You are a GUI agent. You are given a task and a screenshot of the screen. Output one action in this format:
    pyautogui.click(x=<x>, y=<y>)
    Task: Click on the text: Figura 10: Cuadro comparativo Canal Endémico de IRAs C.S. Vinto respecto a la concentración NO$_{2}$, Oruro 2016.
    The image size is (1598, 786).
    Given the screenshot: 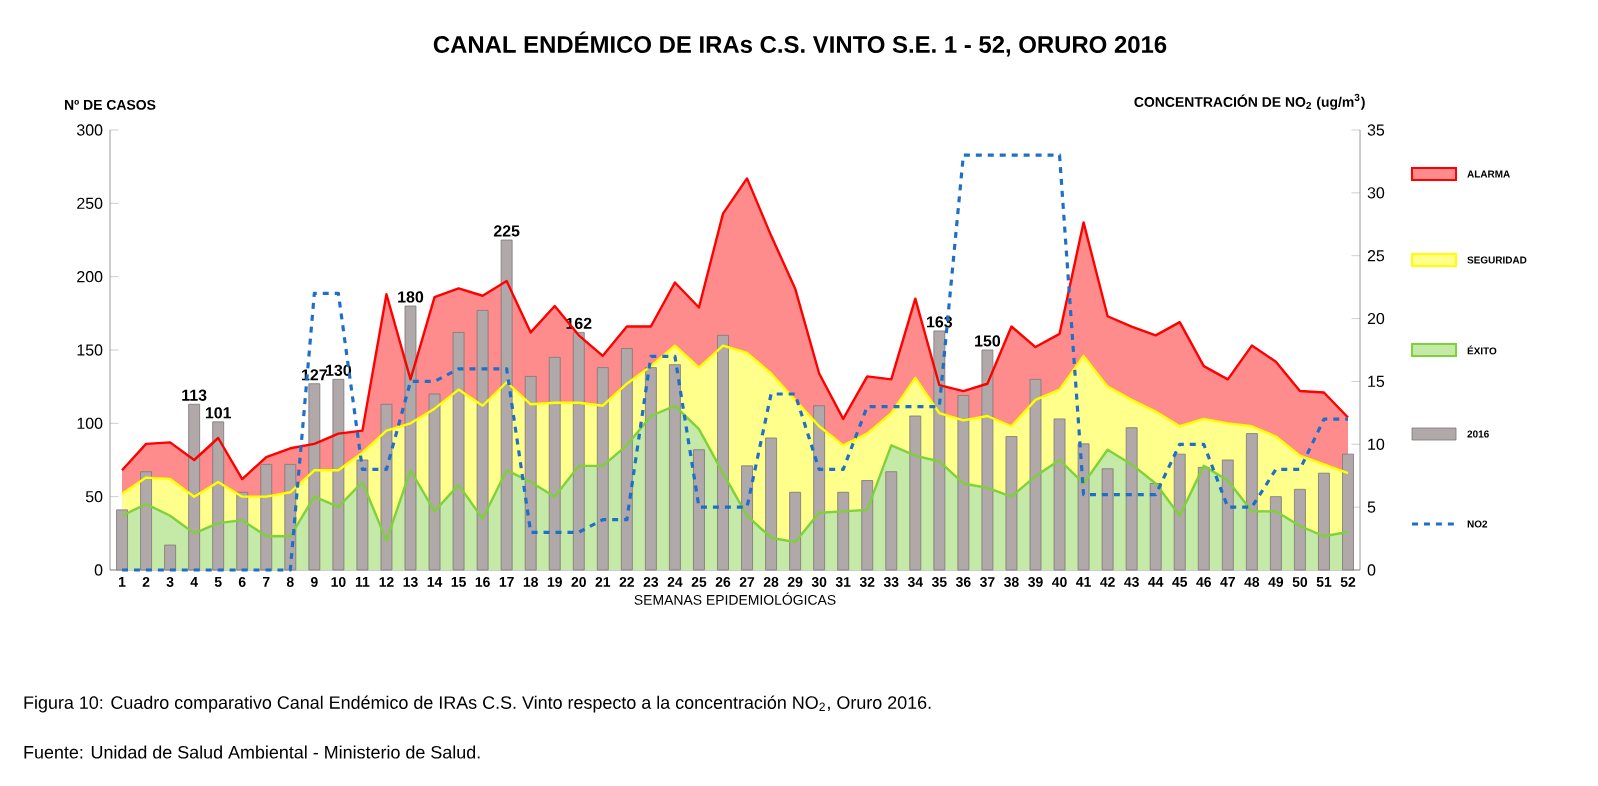 What is the action you would take?
    pyautogui.click(x=477, y=704)
    